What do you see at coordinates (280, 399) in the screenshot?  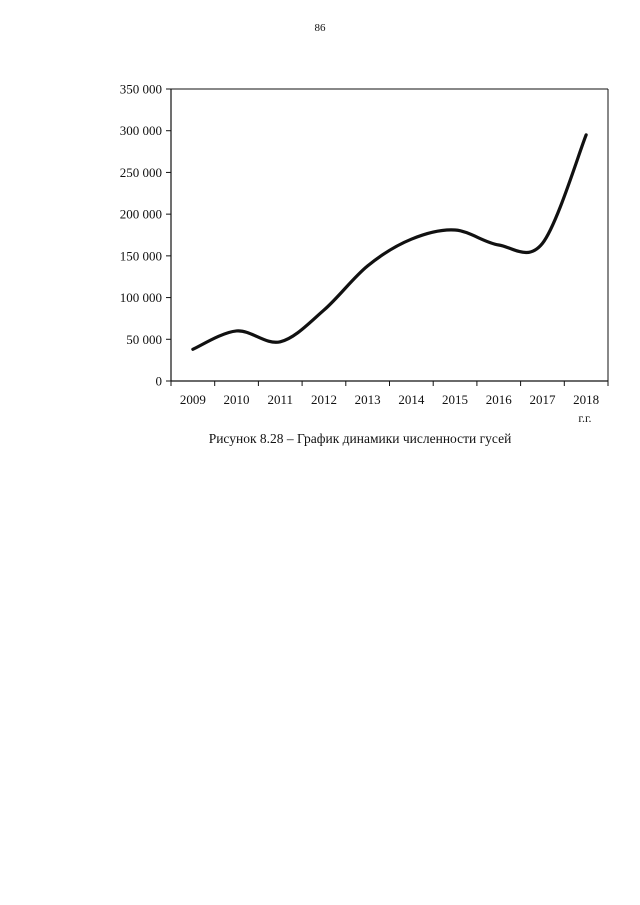 I see `x-tick-label: 2011` at bounding box center [280, 399].